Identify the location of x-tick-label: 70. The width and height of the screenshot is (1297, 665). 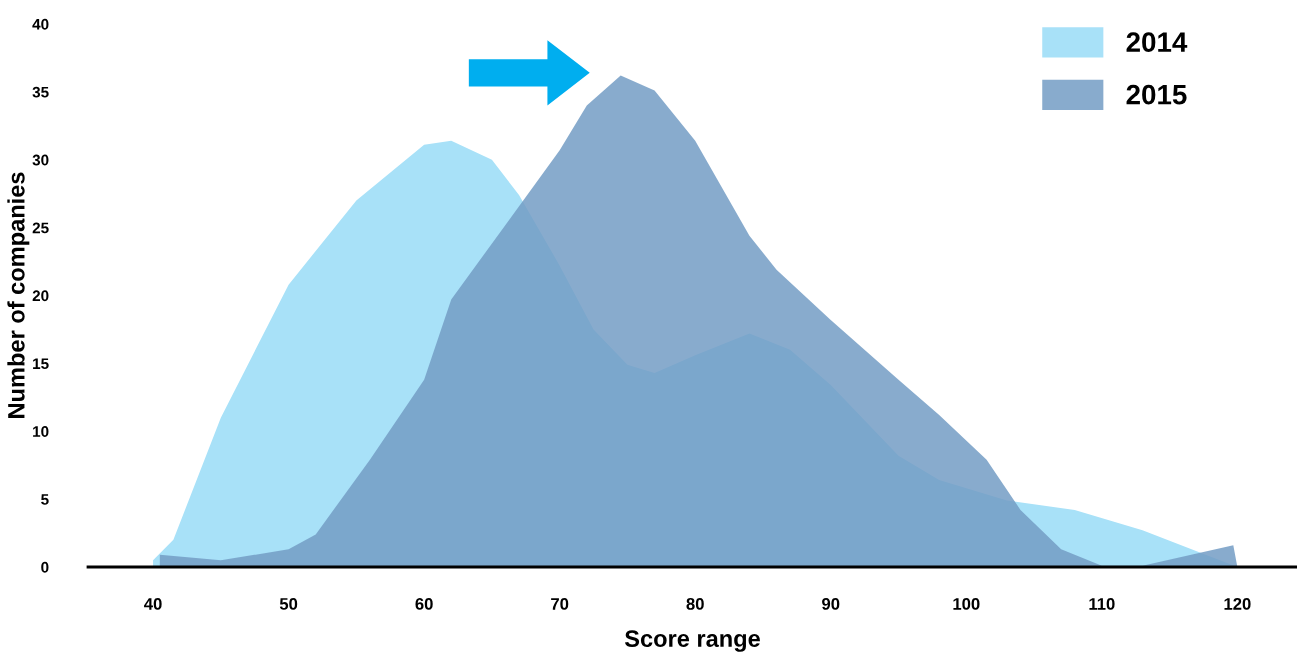
(560, 604).